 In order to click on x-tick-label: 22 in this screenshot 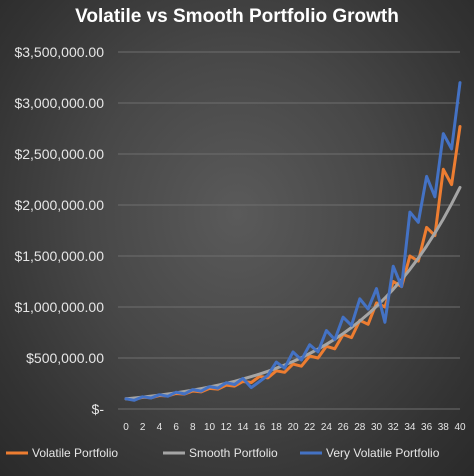, I will do `click(310, 427)`.